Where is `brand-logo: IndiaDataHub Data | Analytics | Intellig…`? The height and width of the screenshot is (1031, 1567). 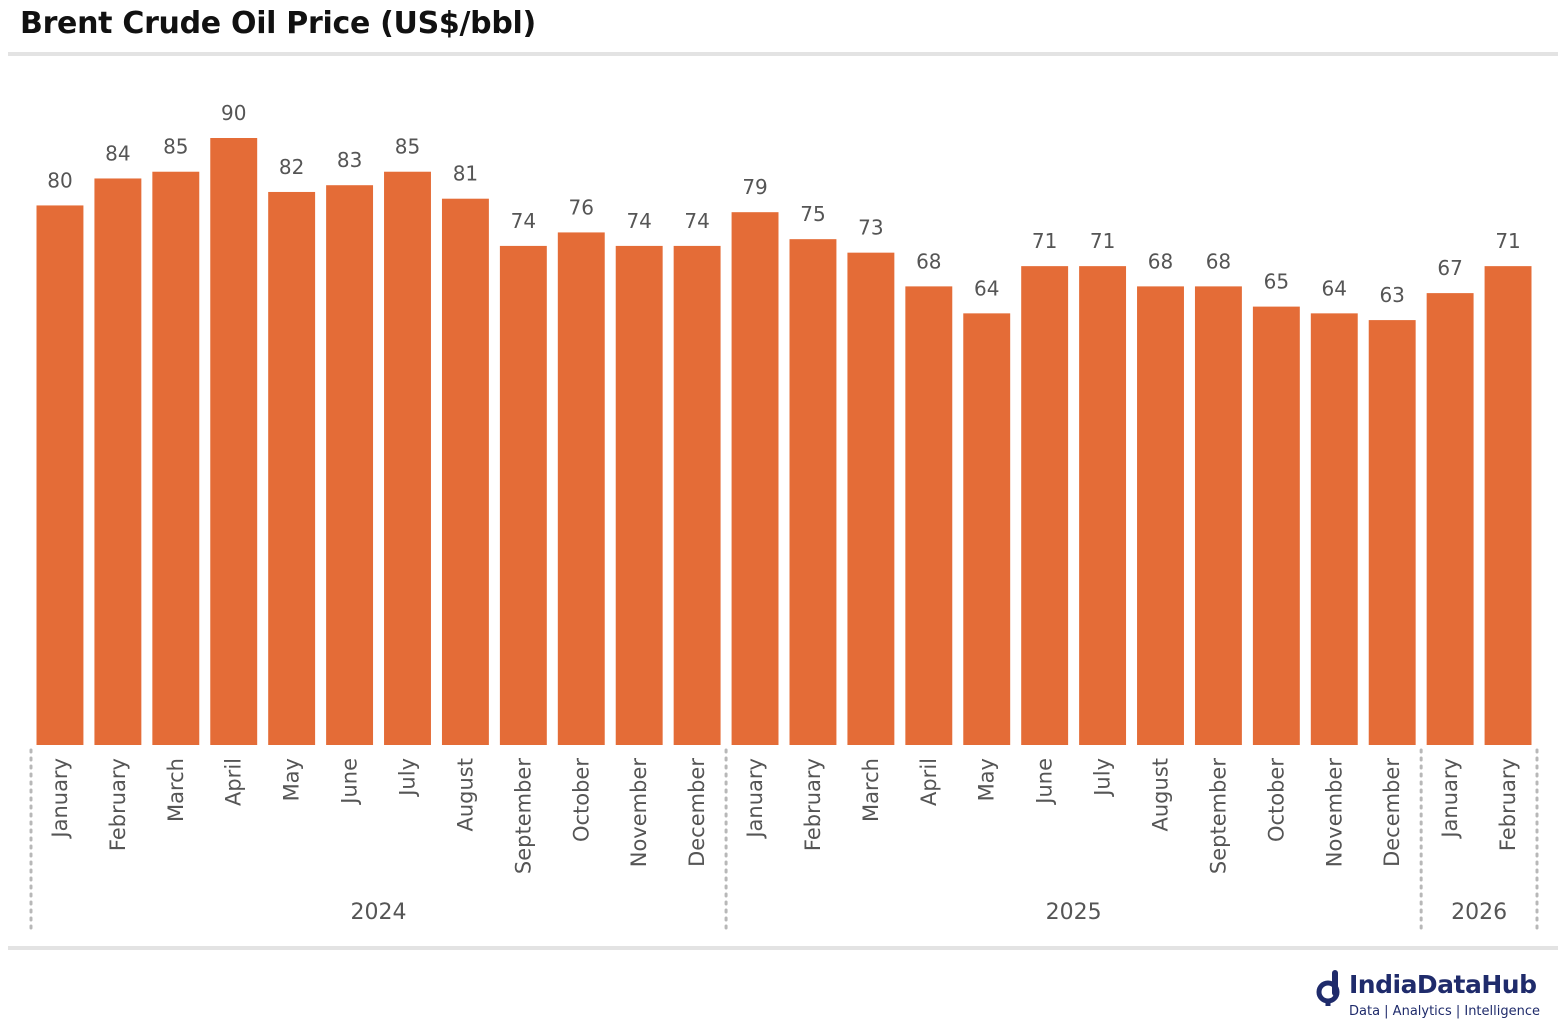 brand-logo: IndiaDataHub Data | Analytics | Intellig… is located at coordinates (1435, 998).